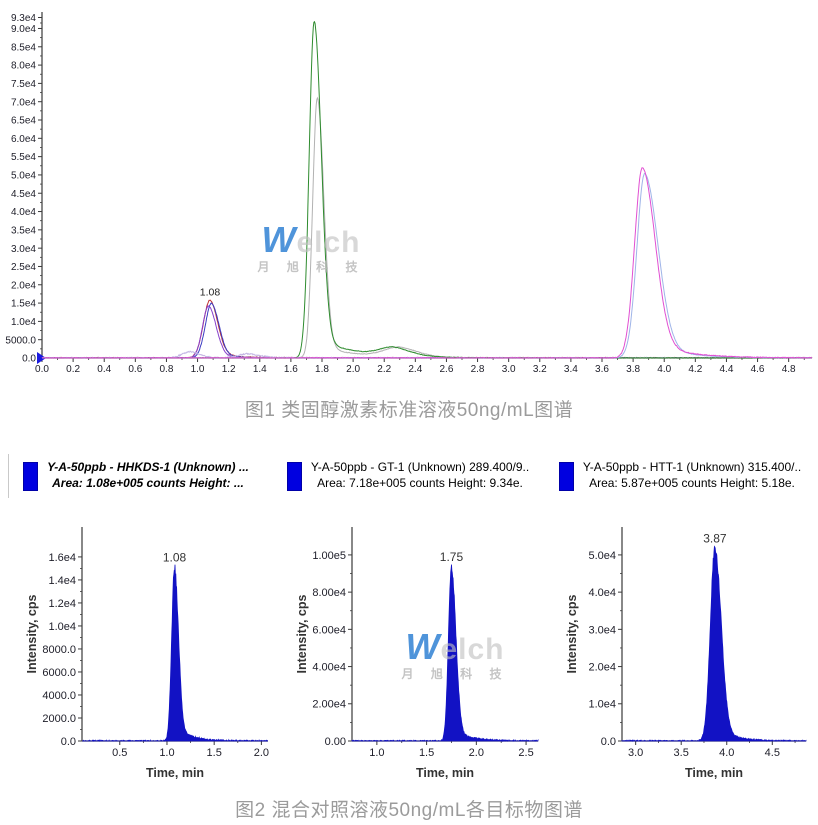 The width and height of the screenshot is (818, 825). What do you see at coordinates (62, 604) in the screenshot?
I see `y-tick-label: 1.2e4` at bounding box center [62, 604].